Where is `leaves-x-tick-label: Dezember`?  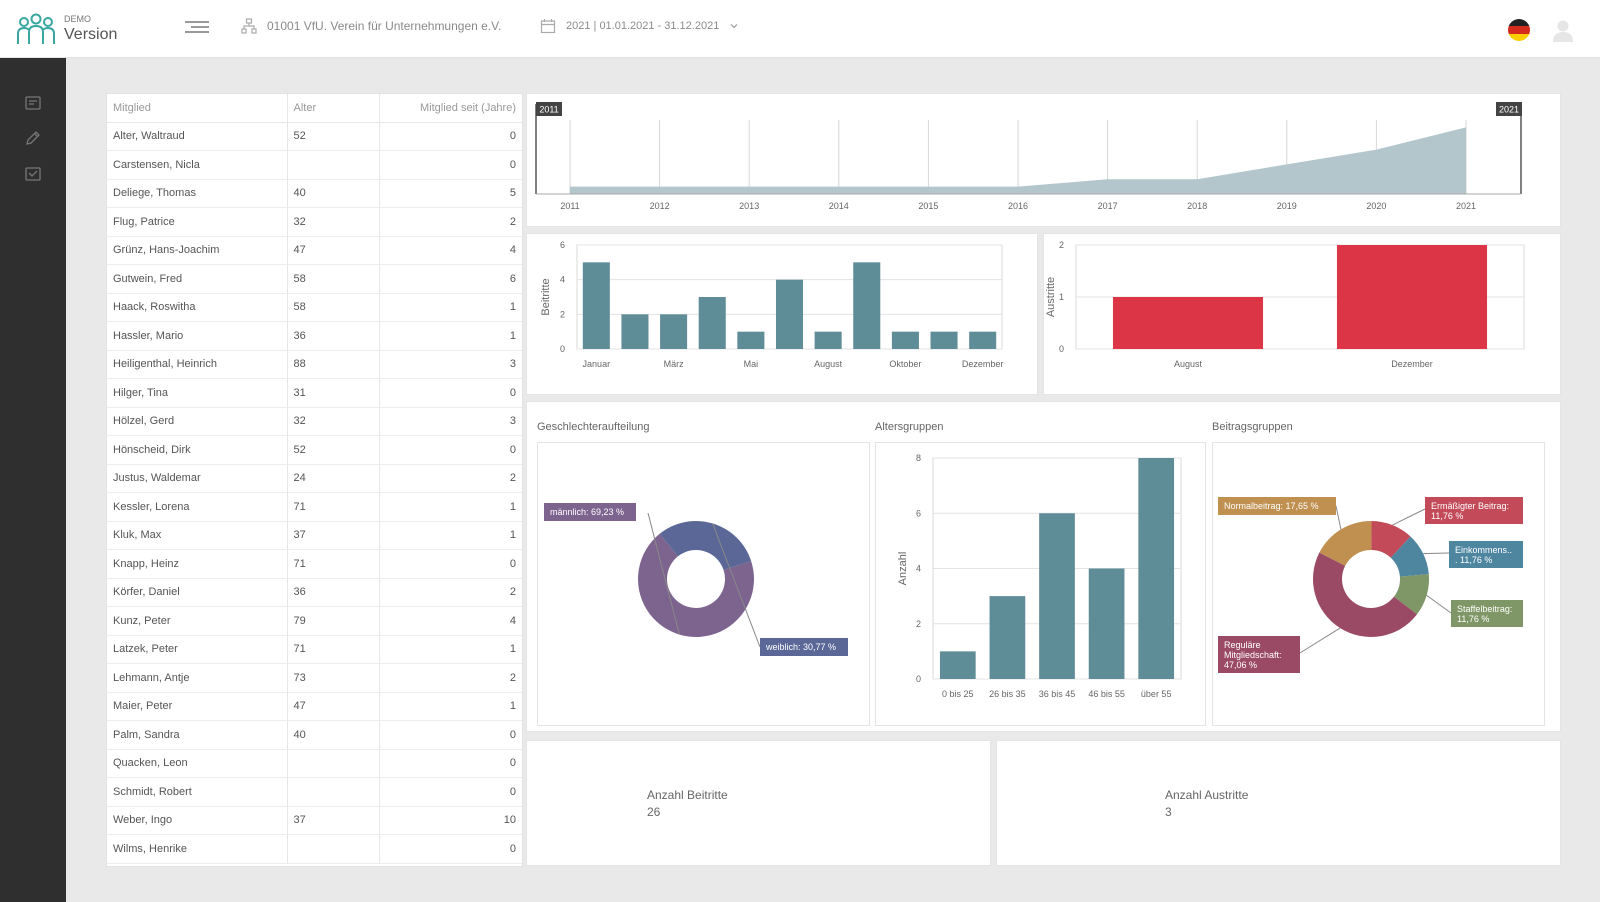
leaves-x-tick-label: Dezember is located at coordinates (1412, 364).